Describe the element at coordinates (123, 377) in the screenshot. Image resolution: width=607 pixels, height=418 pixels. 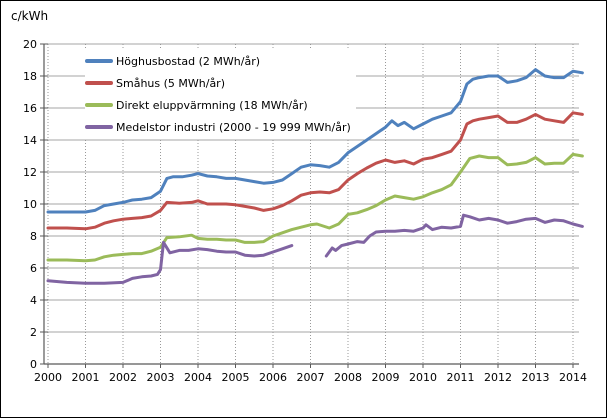
I see `x-tick-label: 2002` at that location.